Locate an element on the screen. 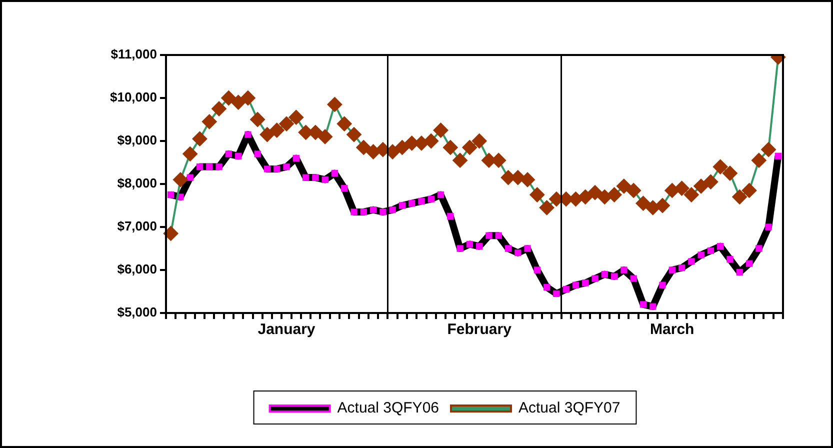 Image resolution: width=833 pixels, height=448 pixels. y-tick-label: $7,000 is located at coordinates (137, 226).